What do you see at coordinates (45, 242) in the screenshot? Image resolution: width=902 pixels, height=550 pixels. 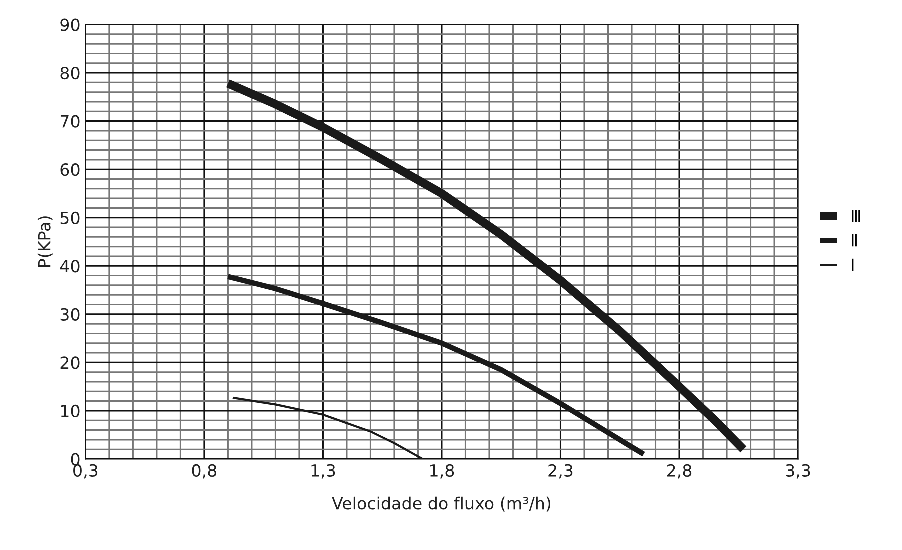 I see `y-axis-title: P(KPa)` at bounding box center [45, 242].